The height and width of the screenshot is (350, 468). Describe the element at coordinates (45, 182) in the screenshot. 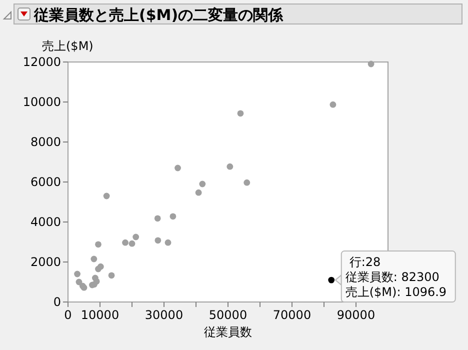

I see `y-tick-label: 6000` at that location.